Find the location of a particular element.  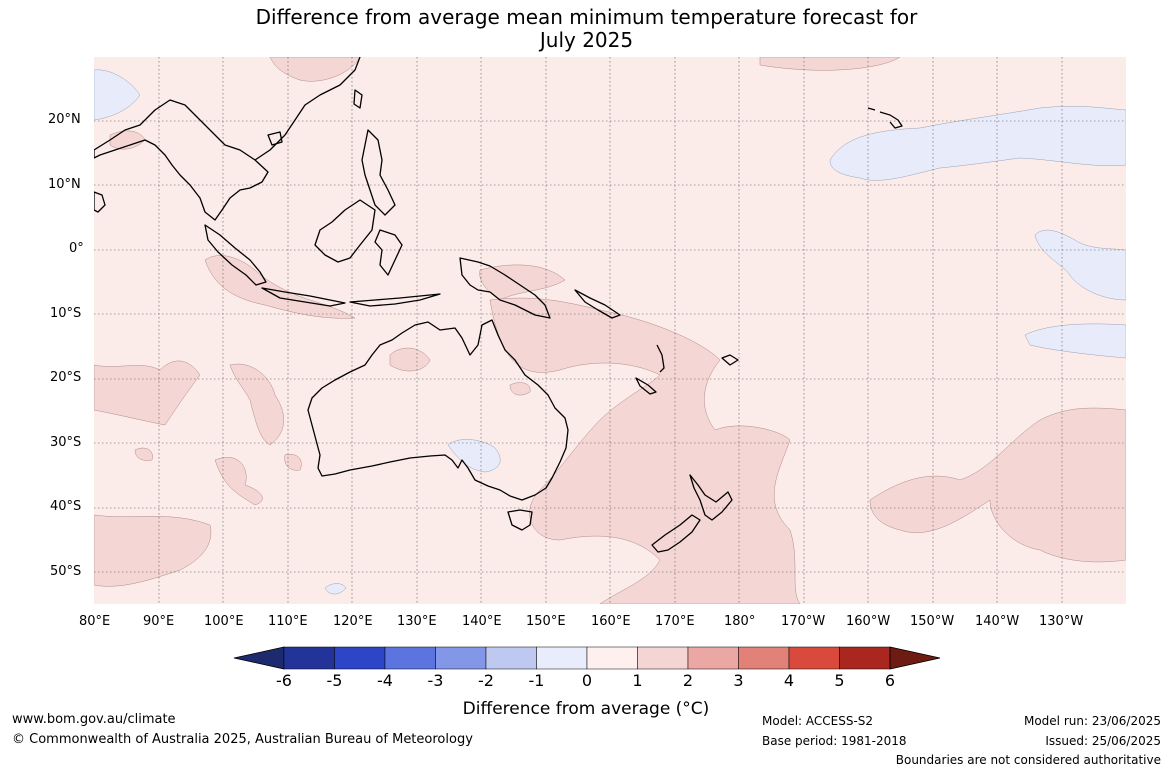

new-guinea-coastline is located at coordinates (505, 288).